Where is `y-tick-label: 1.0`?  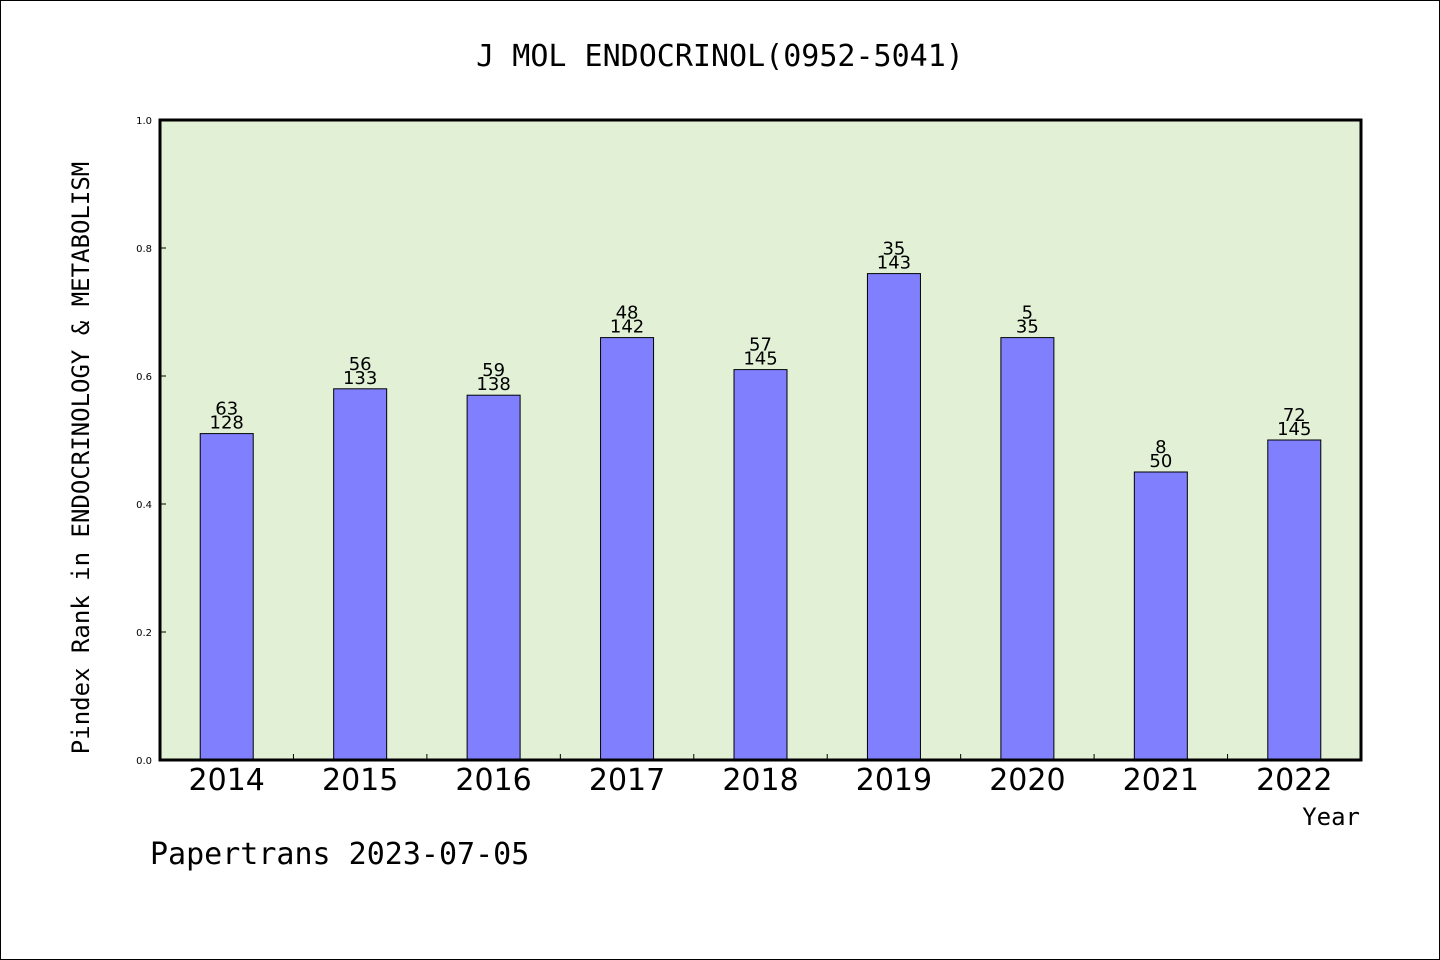
y-tick-label: 1.0 is located at coordinates (144, 121).